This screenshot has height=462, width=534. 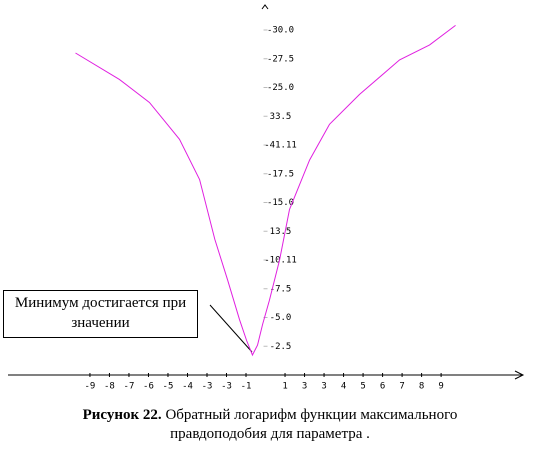 What do you see at coordinates (280, 88) in the screenshot?
I see `y-tick-label: -25.0` at bounding box center [280, 88].